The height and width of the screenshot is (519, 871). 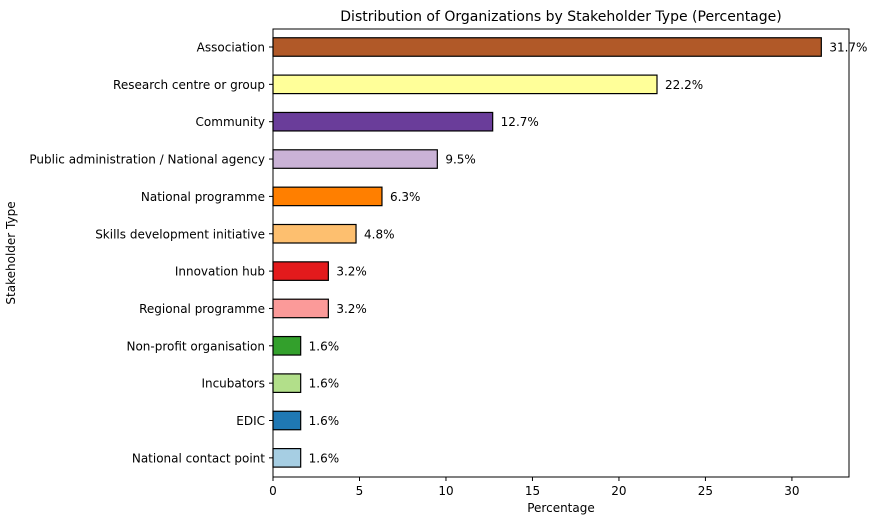 What do you see at coordinates (195, 346) in the screenshot?
I see `y-tick-label: Non-profit organisation` at bounding box center [195, 346].